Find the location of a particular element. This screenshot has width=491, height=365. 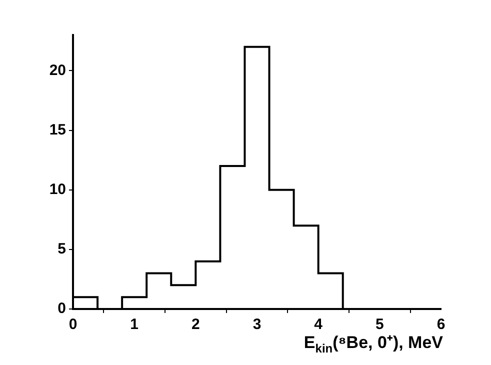

y-tick-label: 20 is located at coordinates (57, 70).